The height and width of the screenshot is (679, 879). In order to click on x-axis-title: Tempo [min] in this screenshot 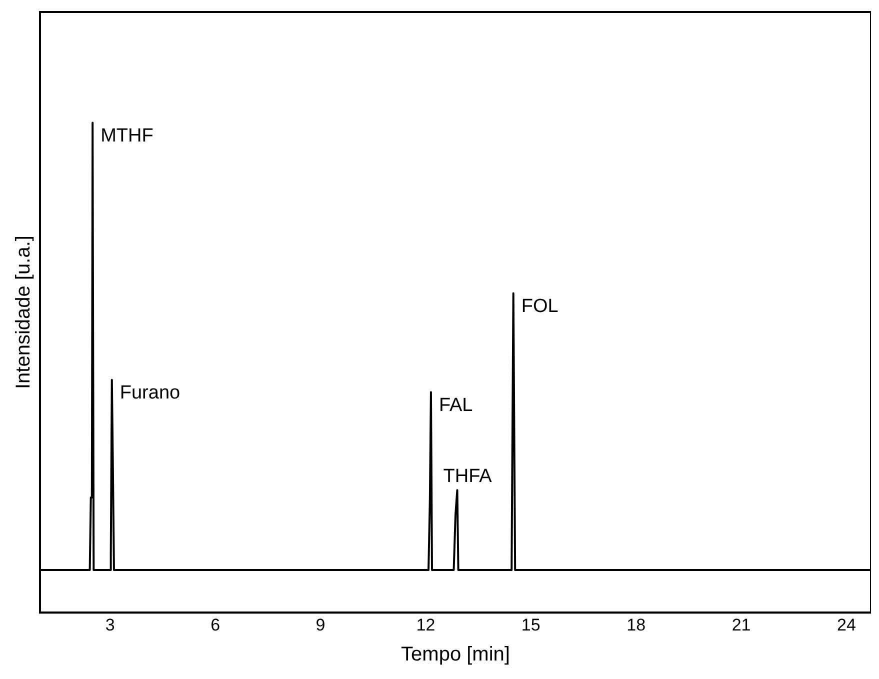, I will do `click(455, 655)`.